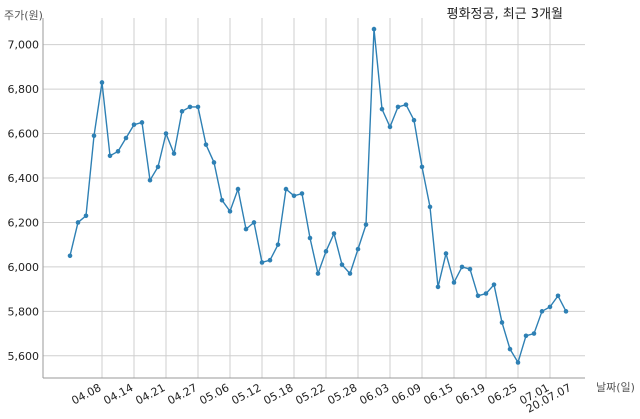  I want to click on x-tick-label: 06.25, so click(502, 394).